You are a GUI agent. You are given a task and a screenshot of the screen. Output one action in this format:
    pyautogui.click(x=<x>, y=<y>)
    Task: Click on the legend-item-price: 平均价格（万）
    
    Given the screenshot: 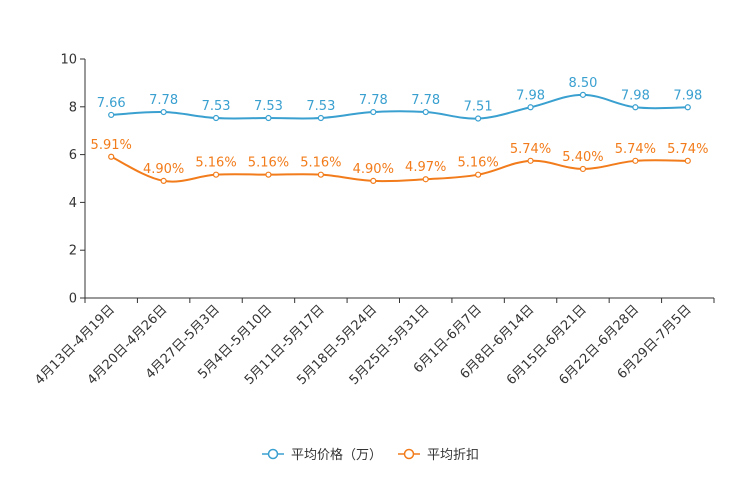 What is the action you would take?
    pyautogui.click(x=322, y=455)
    